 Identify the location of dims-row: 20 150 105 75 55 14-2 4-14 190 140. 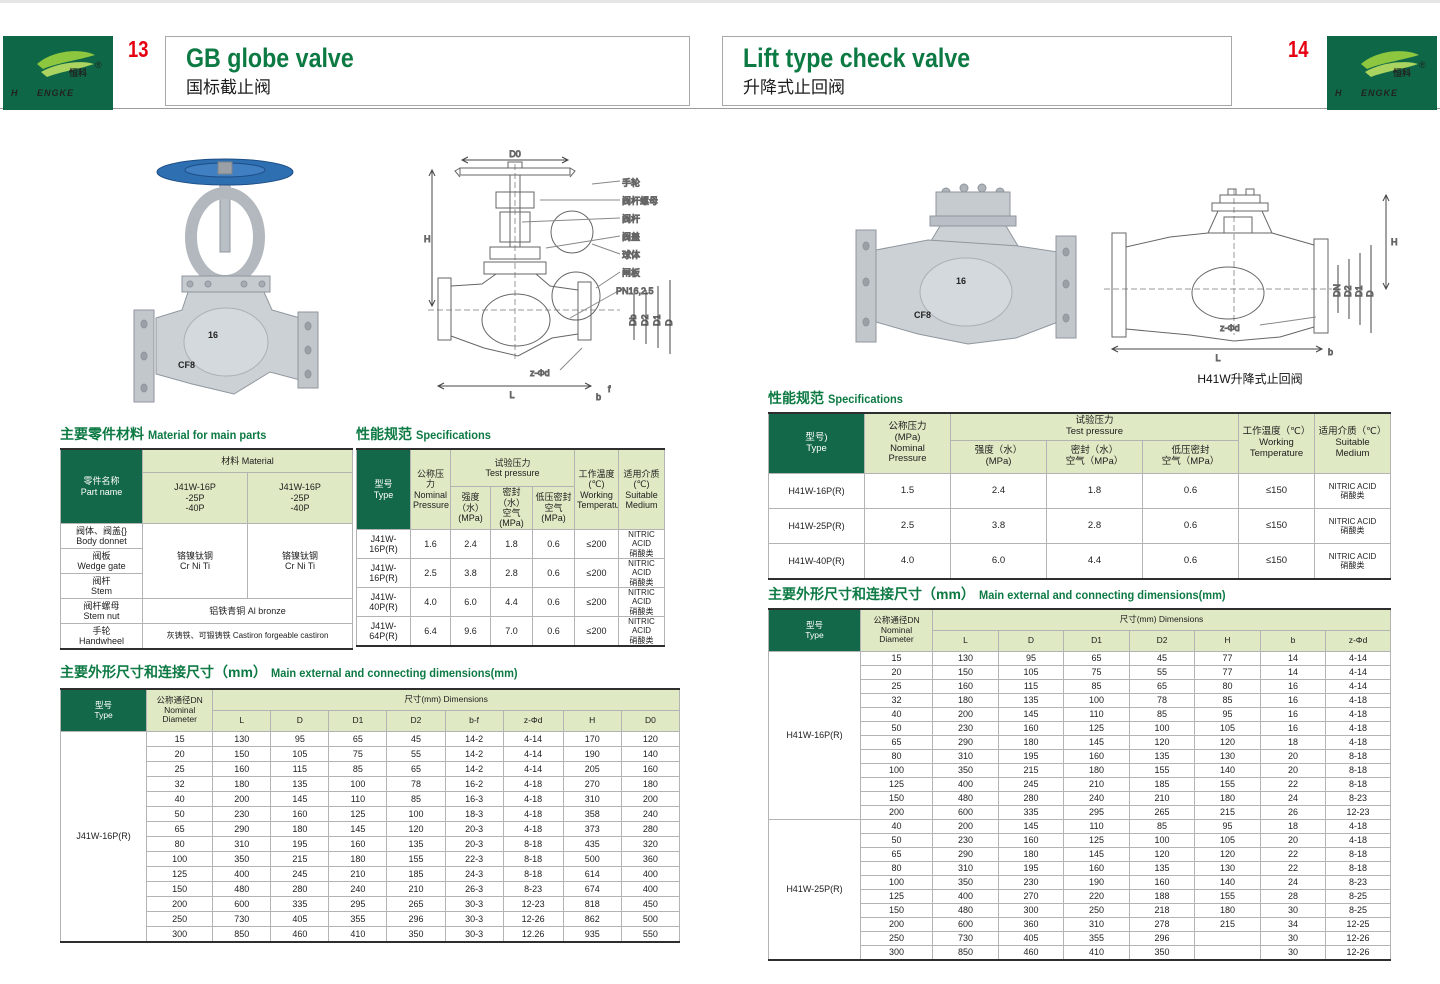
(371, 754).